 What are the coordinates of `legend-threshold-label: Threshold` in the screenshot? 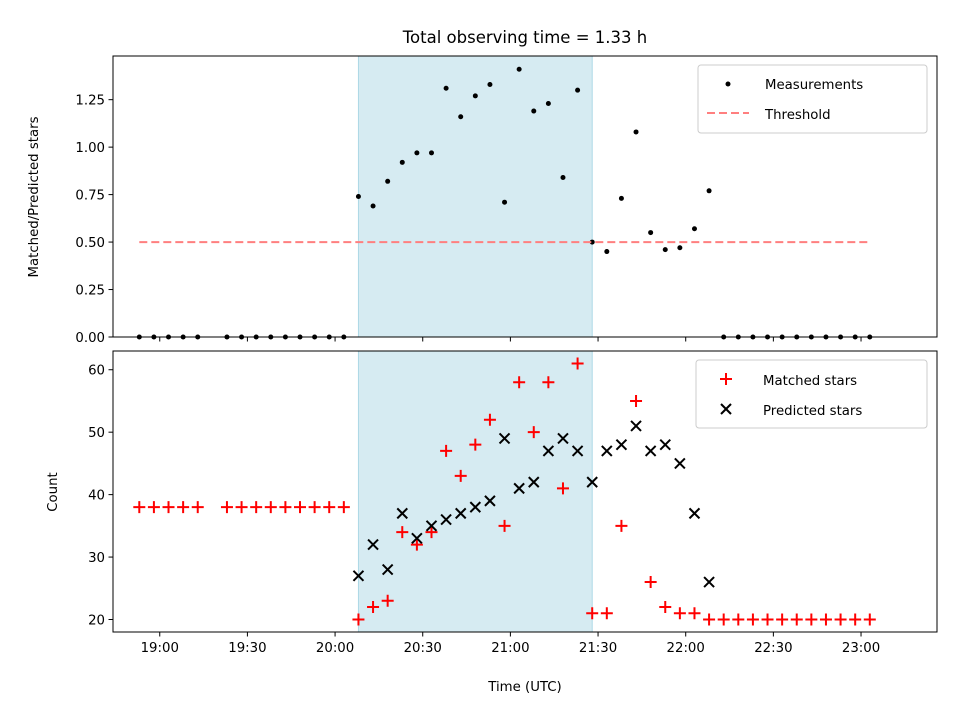 It's located at (797, 115).